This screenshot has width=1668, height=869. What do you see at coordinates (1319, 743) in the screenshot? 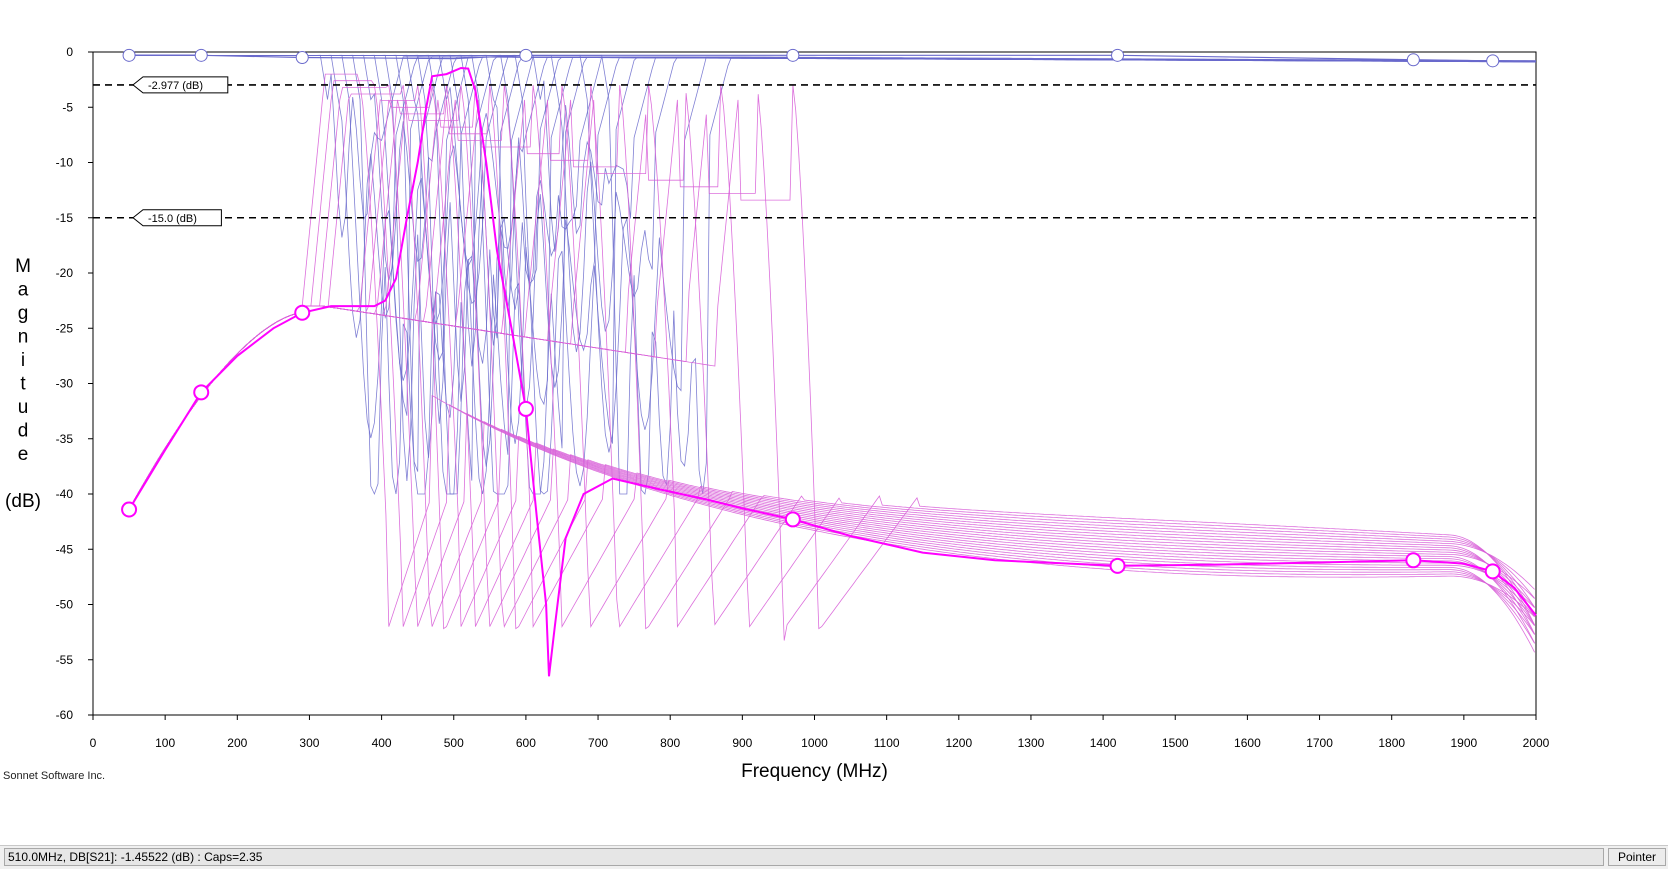
I see `x-tick-label: 1700` at bounding box center [1319, 743].